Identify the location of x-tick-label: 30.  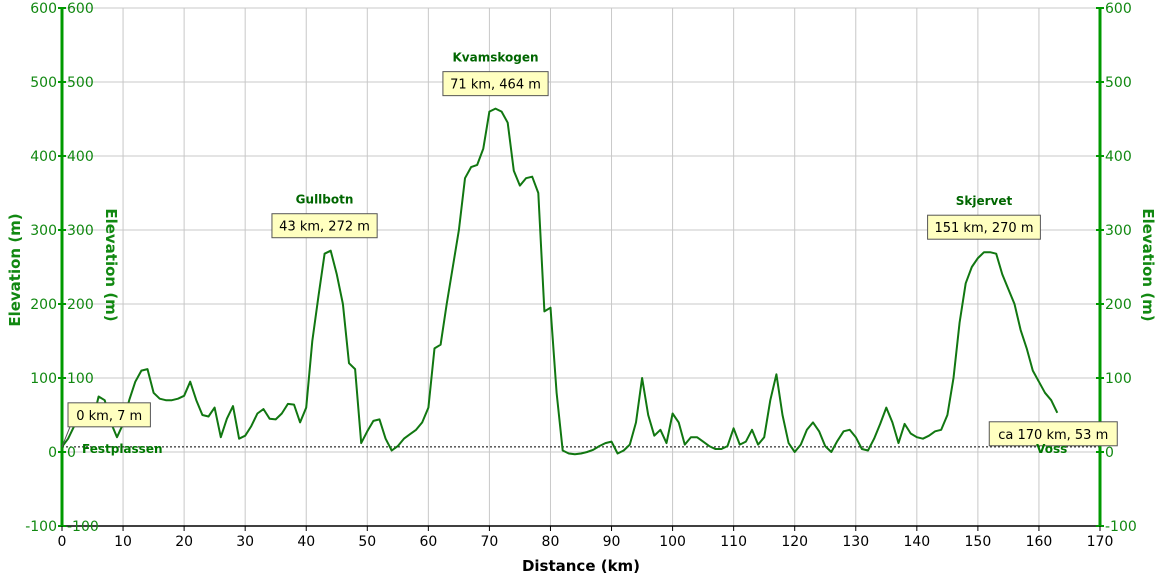
(245, 542).